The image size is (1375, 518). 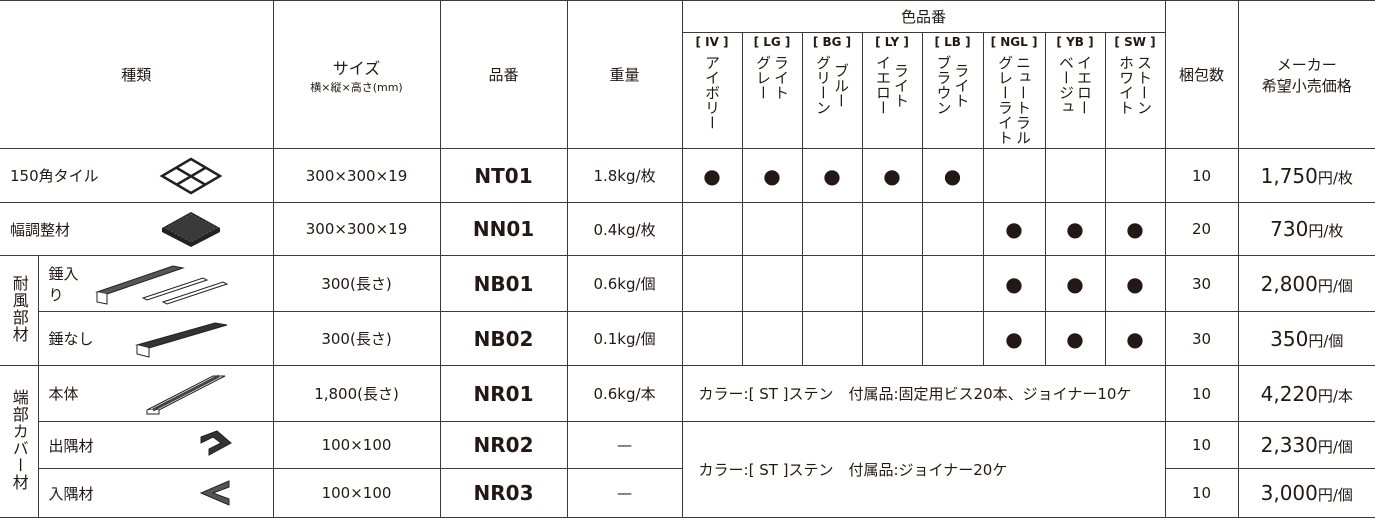 What do you see at coordinates (71, 493) in the screenshot?
I see `product-name: 入隅材` at bounding box center [71, 493].